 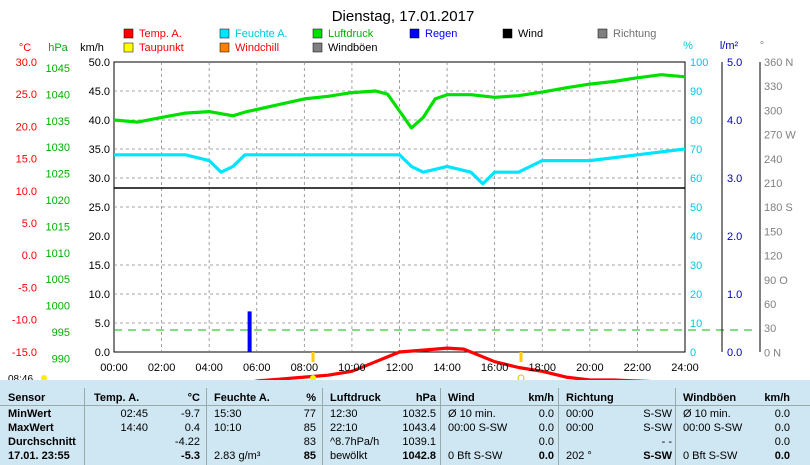 I want to click on table-cell-value: 1043.4, so click(x=419, y=428).